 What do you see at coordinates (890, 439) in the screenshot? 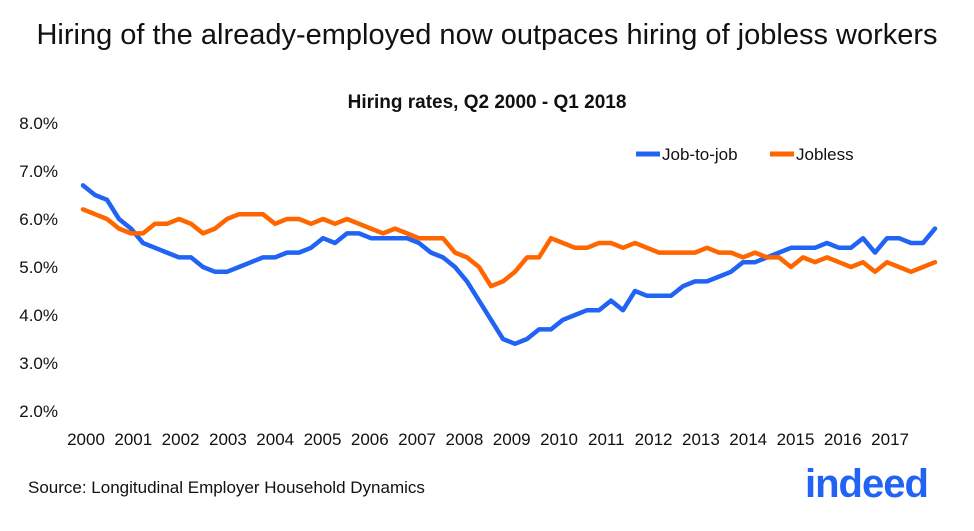
I see `x-tick-label: 2017` at bounding box center [890, 439].